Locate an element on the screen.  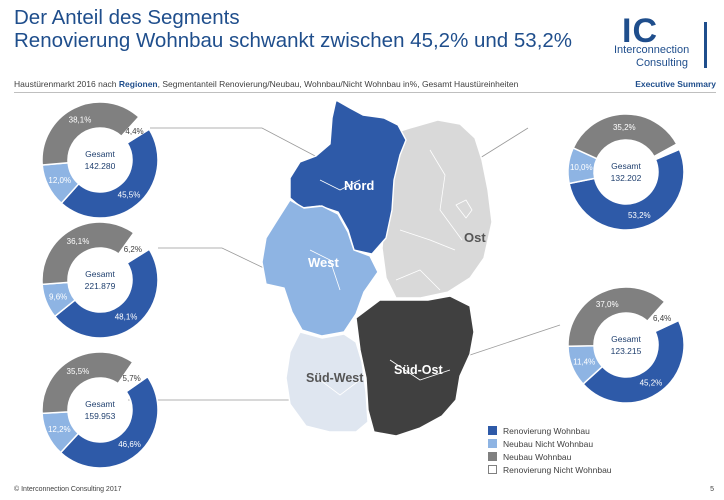
donut-slice-label: 35,5% is located at coordinates (78, 371).